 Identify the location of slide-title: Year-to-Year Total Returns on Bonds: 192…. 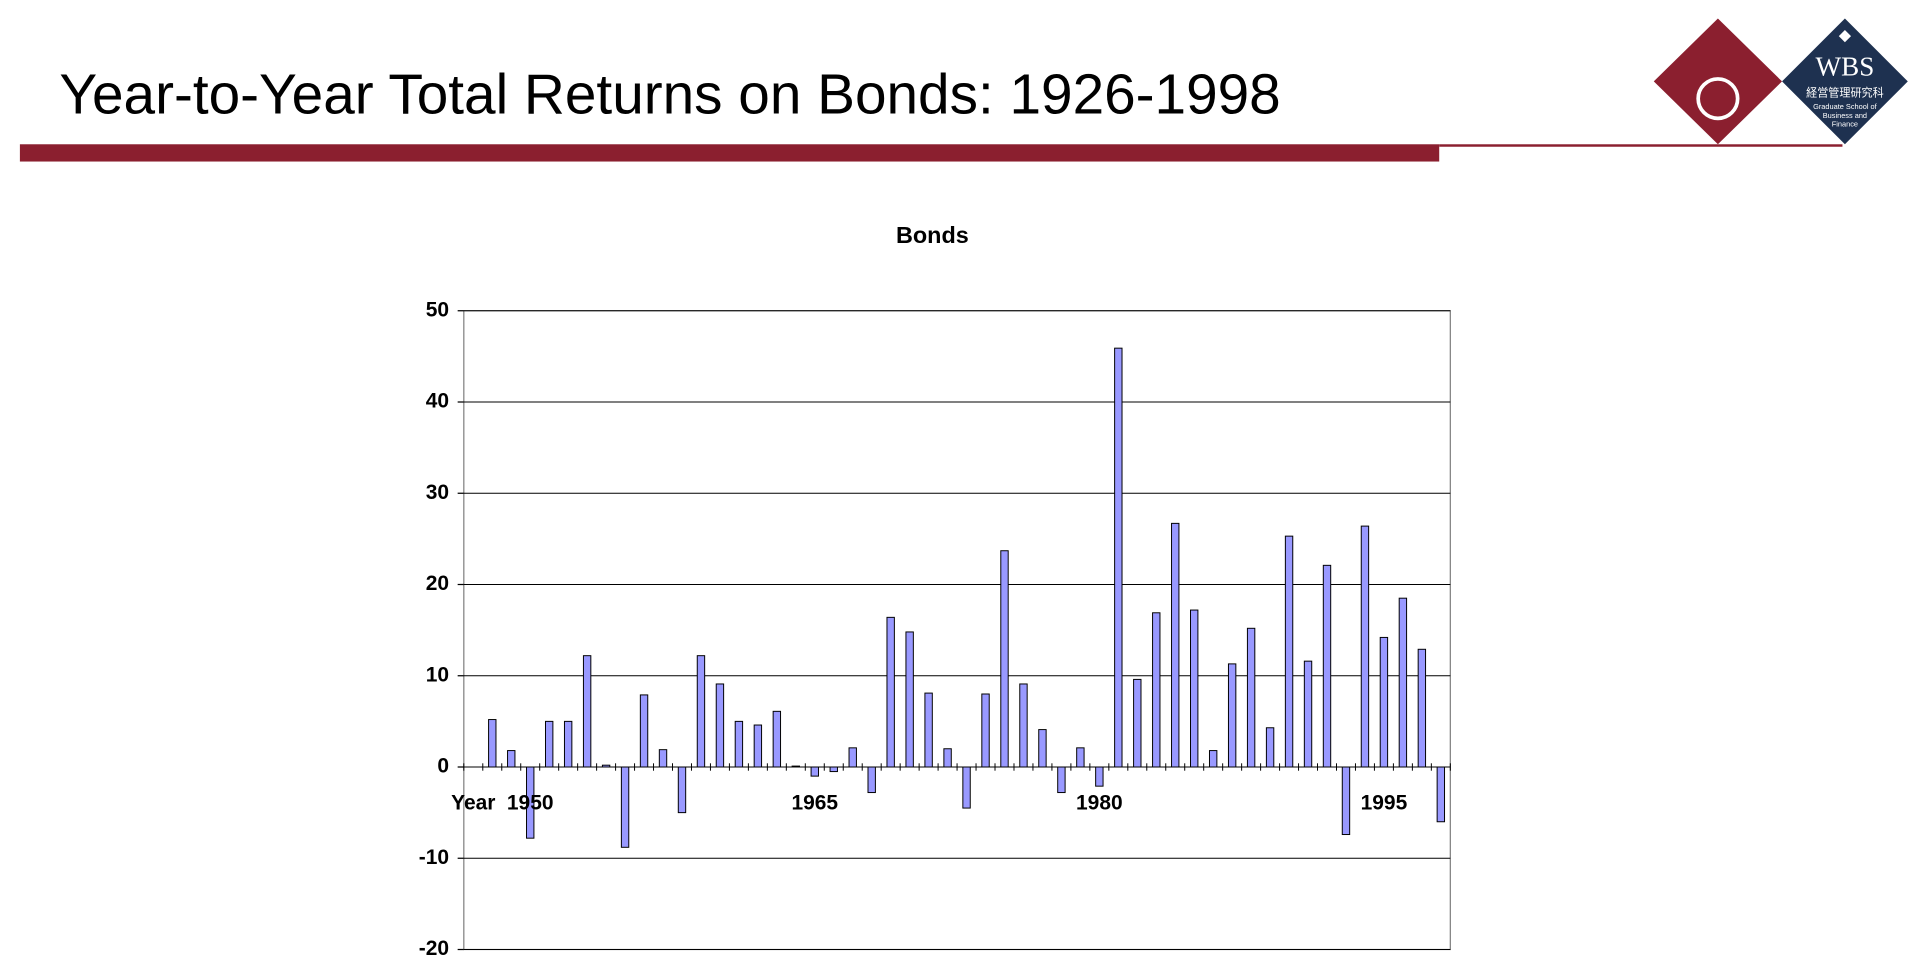
(669, 95).